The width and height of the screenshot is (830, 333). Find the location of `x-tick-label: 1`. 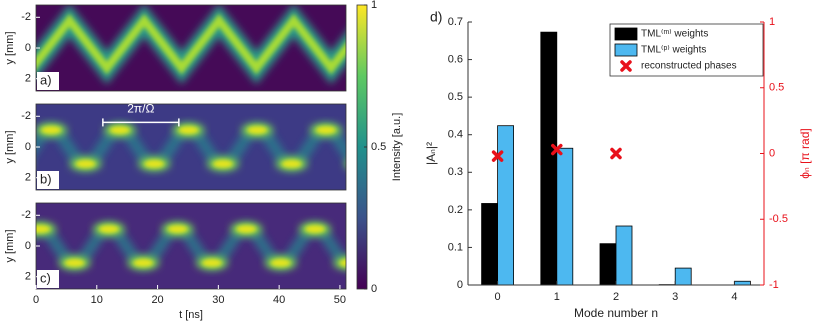

x-tick-label: 1 is located at coordinates (557, 297).